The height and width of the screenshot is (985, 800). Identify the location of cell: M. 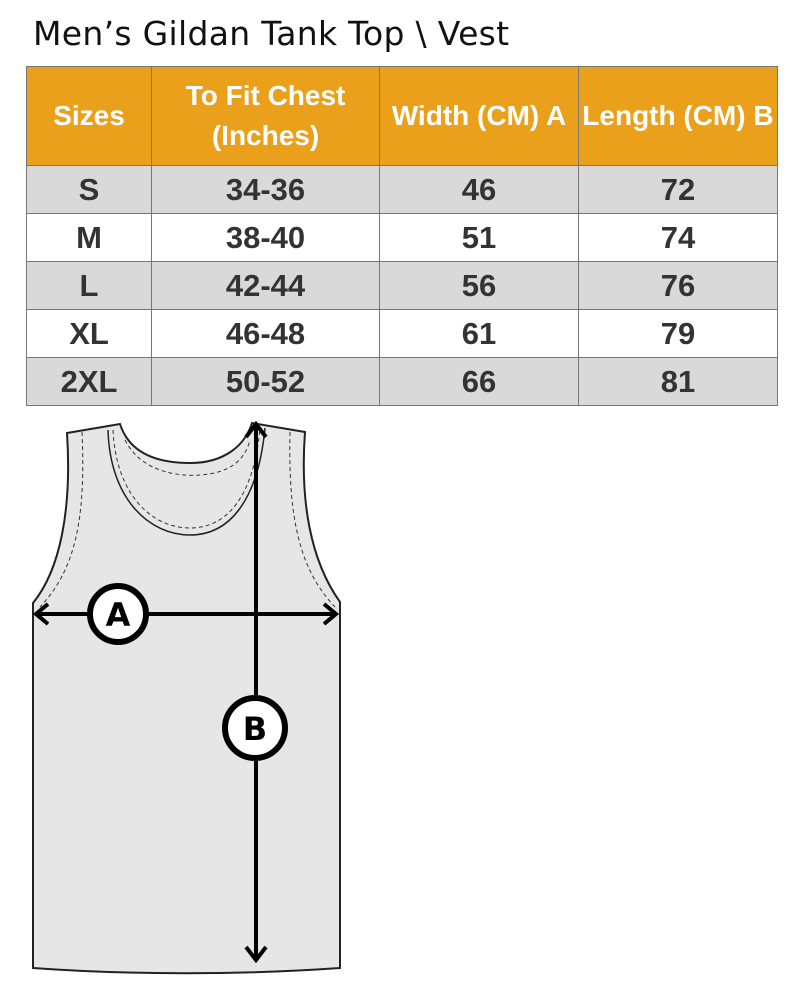
(89, 237).